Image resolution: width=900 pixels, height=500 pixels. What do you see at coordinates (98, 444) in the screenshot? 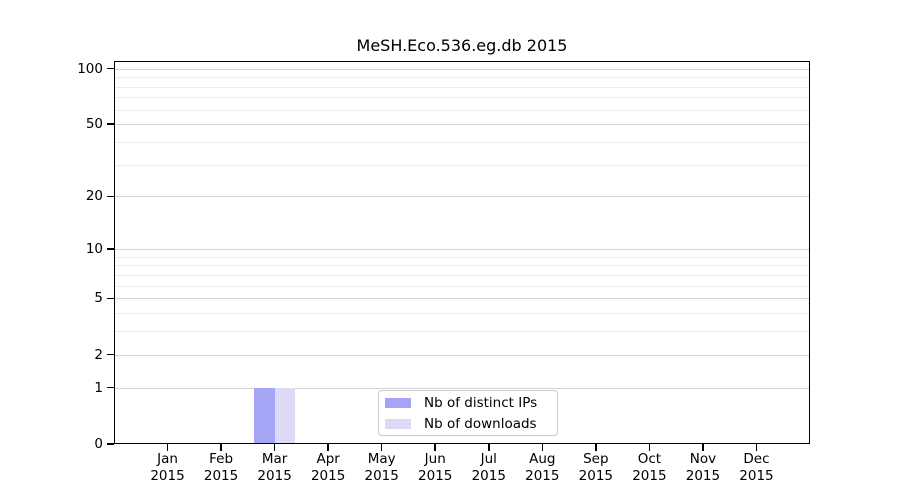
I see `y-tick-label: 0` at bounding box center [98, 444].